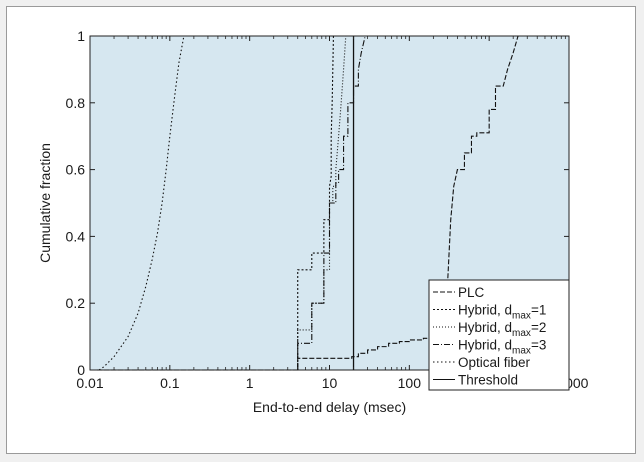  I want to click on legend-label: Optical fiber, so click(494, 362).